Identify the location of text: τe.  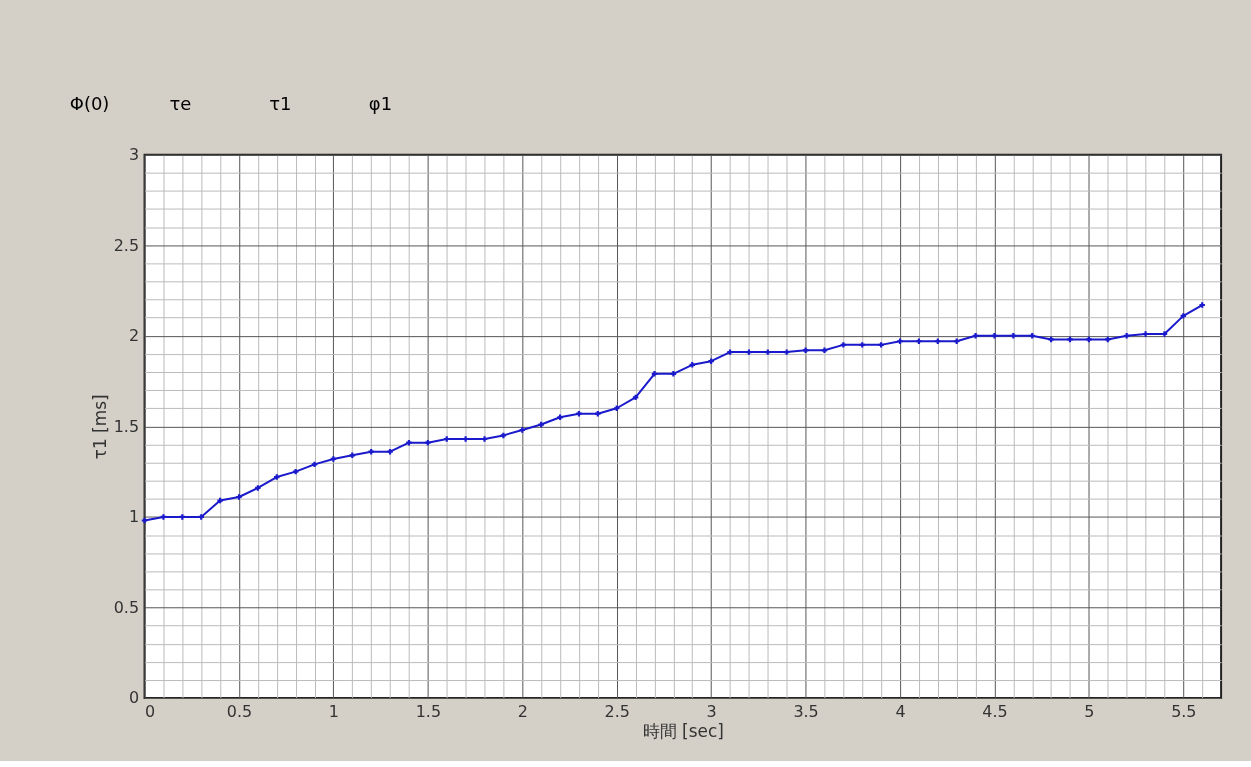
(180, 103).